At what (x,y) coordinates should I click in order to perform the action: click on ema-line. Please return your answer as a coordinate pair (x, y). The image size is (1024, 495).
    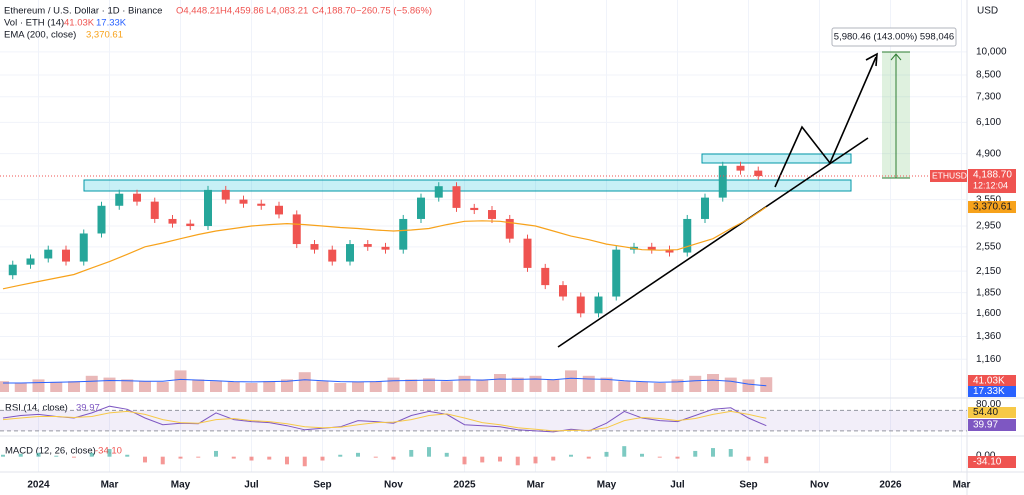
    Looking at the image, I should click on (384, 248).